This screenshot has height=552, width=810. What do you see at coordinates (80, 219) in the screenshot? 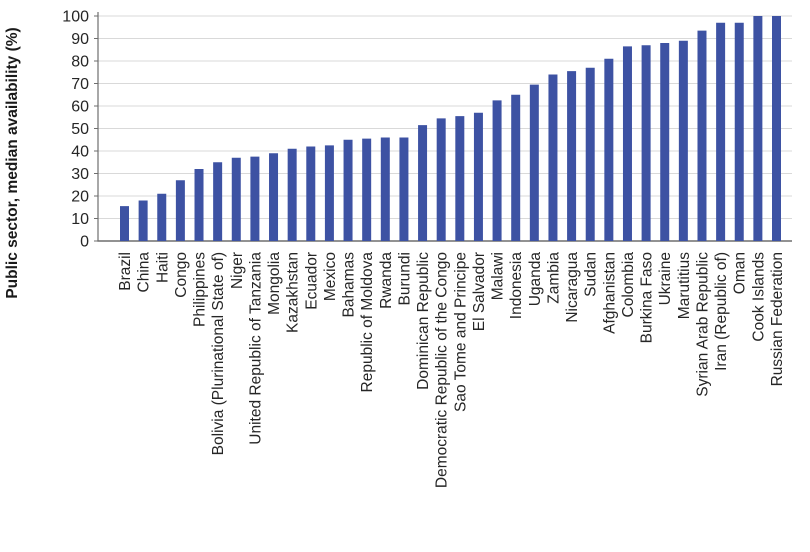
I see `y-tick-label: 10` at bounding box center [80, 219].